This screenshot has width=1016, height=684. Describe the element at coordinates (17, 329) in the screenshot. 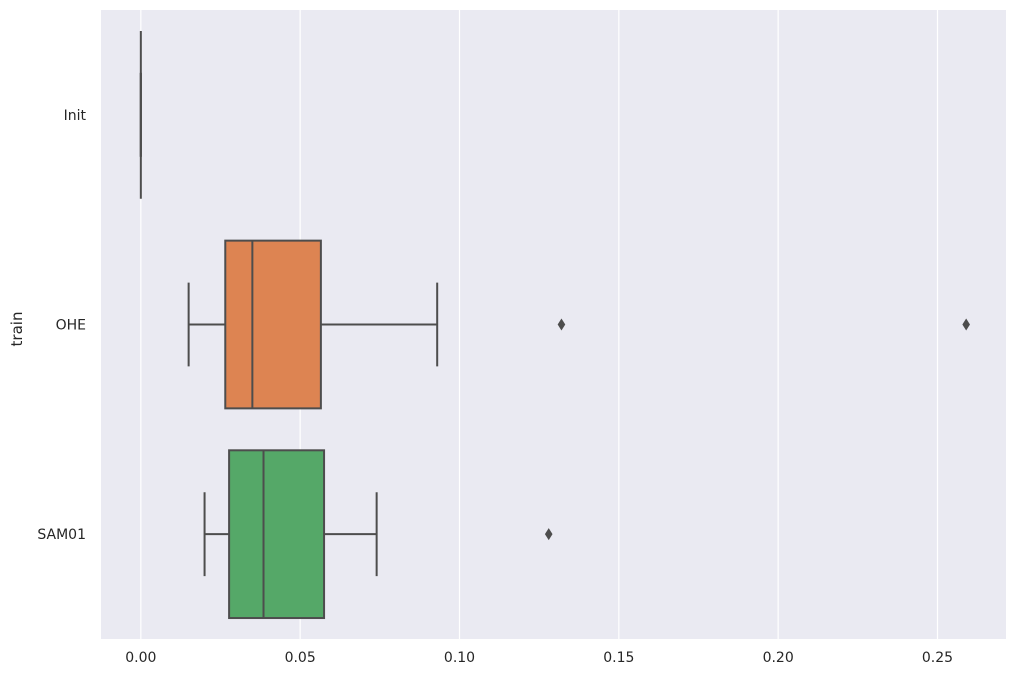

I see `y-axis-label: train` at that location.